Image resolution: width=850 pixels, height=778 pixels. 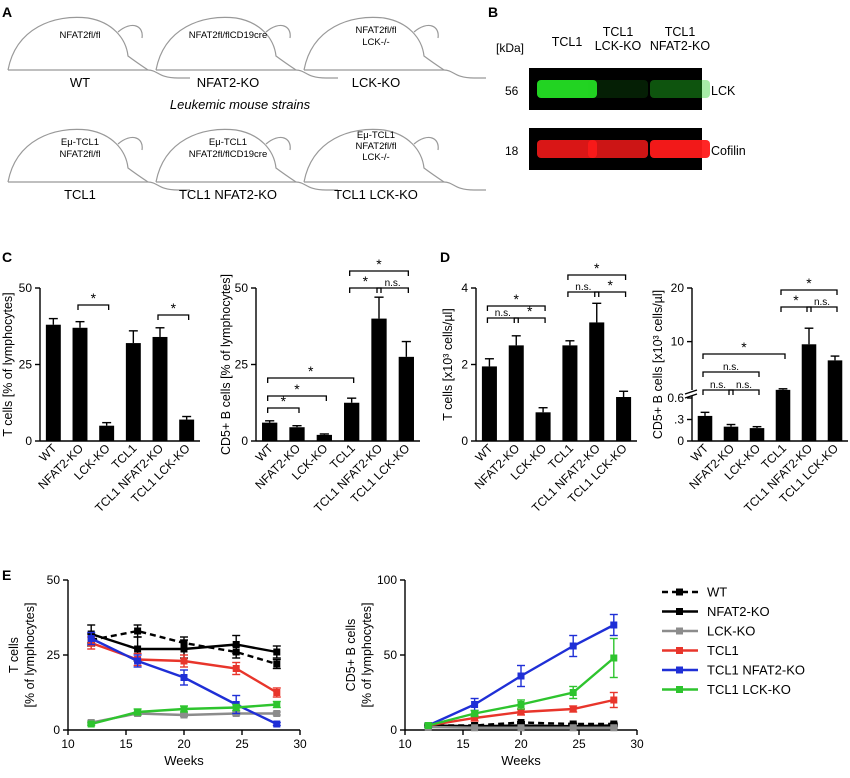 I want to click on legend-label: TCL1, so click(x=723, y=650).